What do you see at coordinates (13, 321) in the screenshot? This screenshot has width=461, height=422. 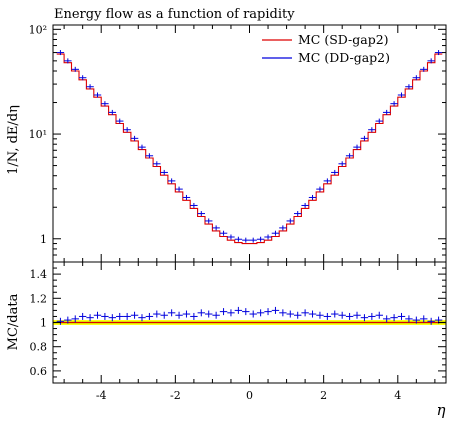 I see `ratio-ylabel: MC/data` at bounding box center [13, 321].